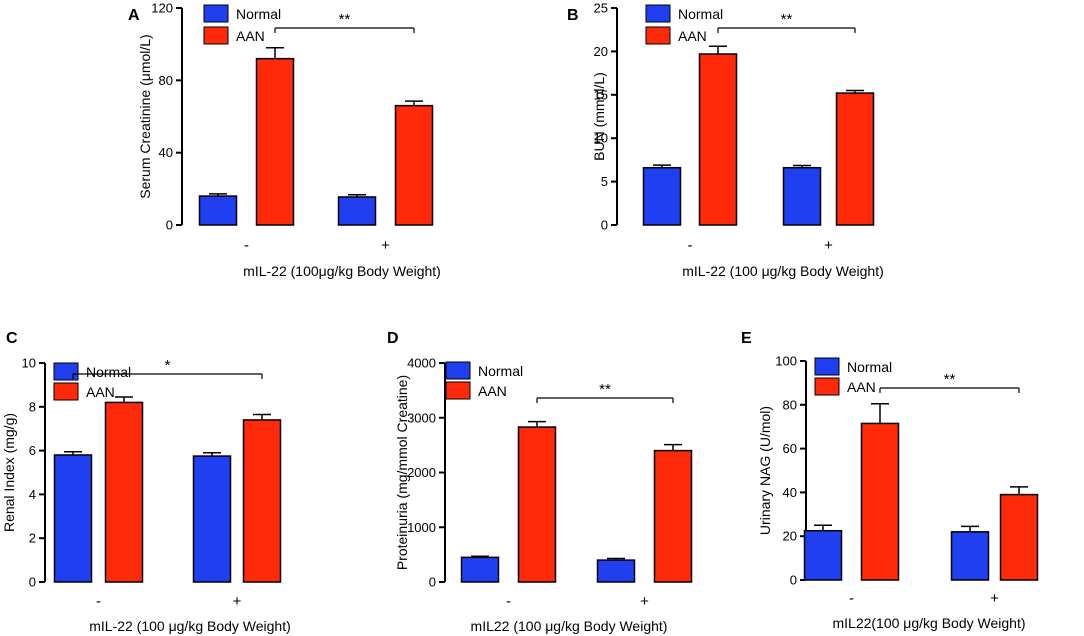 Image resolution: width=1084 pixels, height=636 pixels. I want to click on panel-c-y-tick-label: 2, so click(32, 538).